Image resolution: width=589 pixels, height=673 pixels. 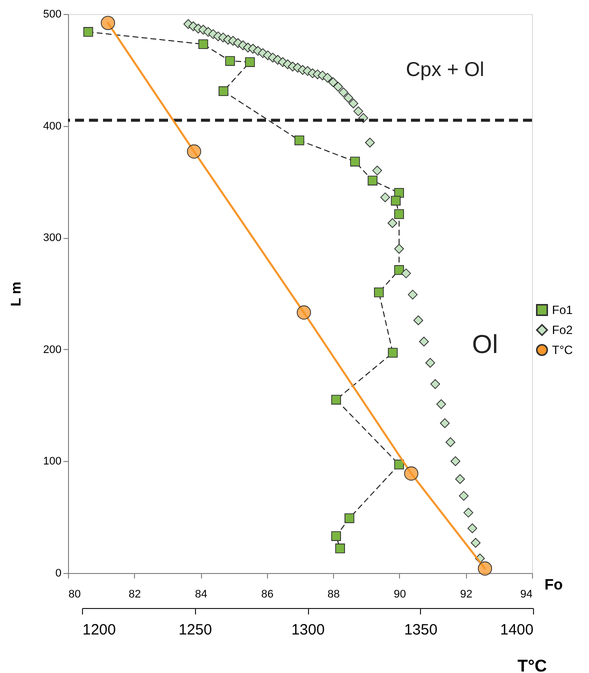 I want to click on y-tick-label: 0, so click(x=58, y=574).